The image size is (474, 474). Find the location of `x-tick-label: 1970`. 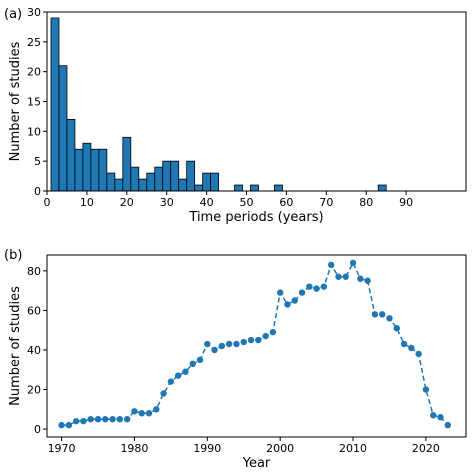

x-tick-label: 1970 is located at coordinates (62, 448).